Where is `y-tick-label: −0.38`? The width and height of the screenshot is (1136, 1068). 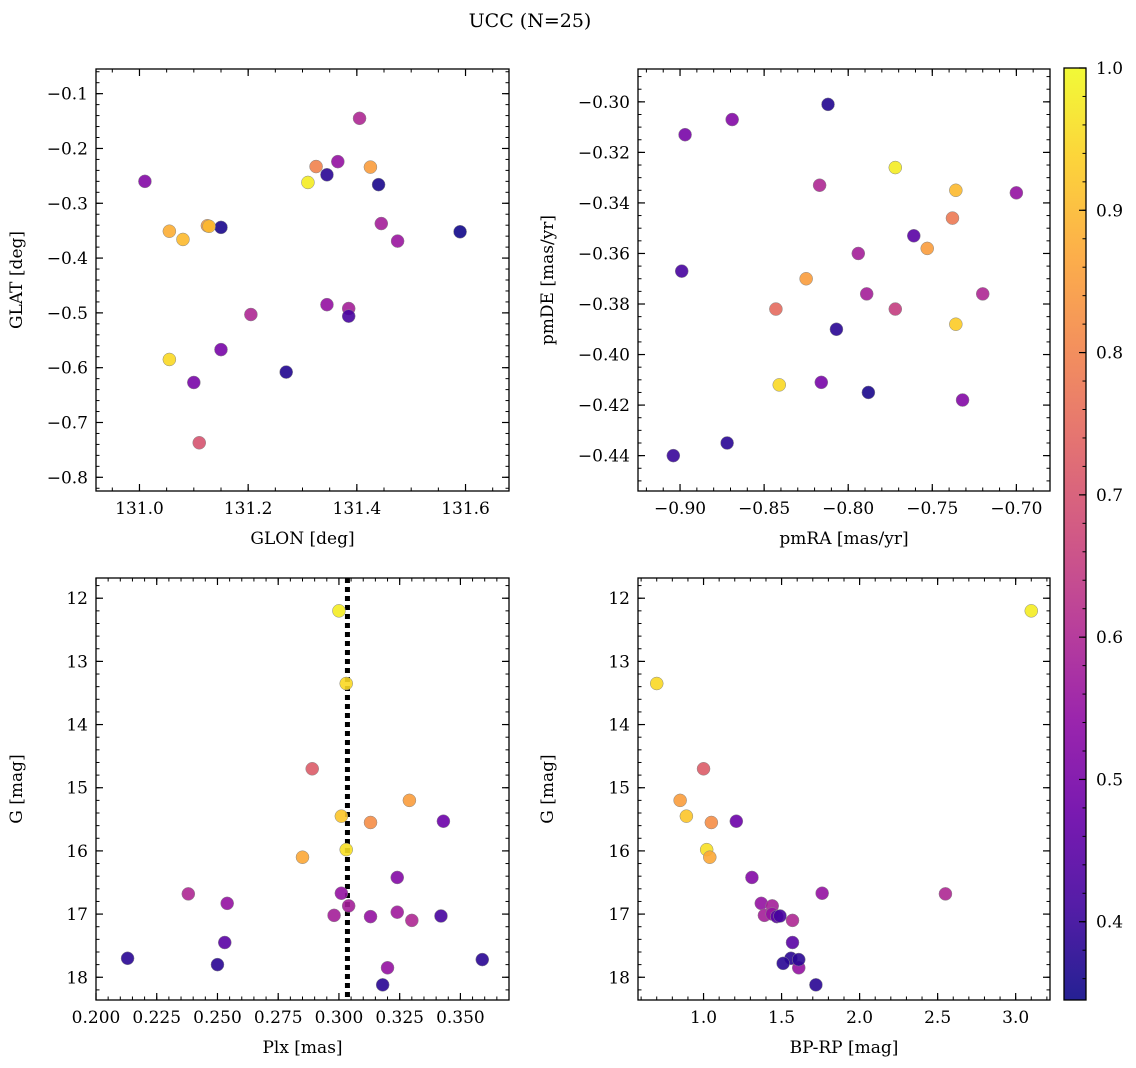
y-tick-label: −0.38 is located at coordinates (604, 305).